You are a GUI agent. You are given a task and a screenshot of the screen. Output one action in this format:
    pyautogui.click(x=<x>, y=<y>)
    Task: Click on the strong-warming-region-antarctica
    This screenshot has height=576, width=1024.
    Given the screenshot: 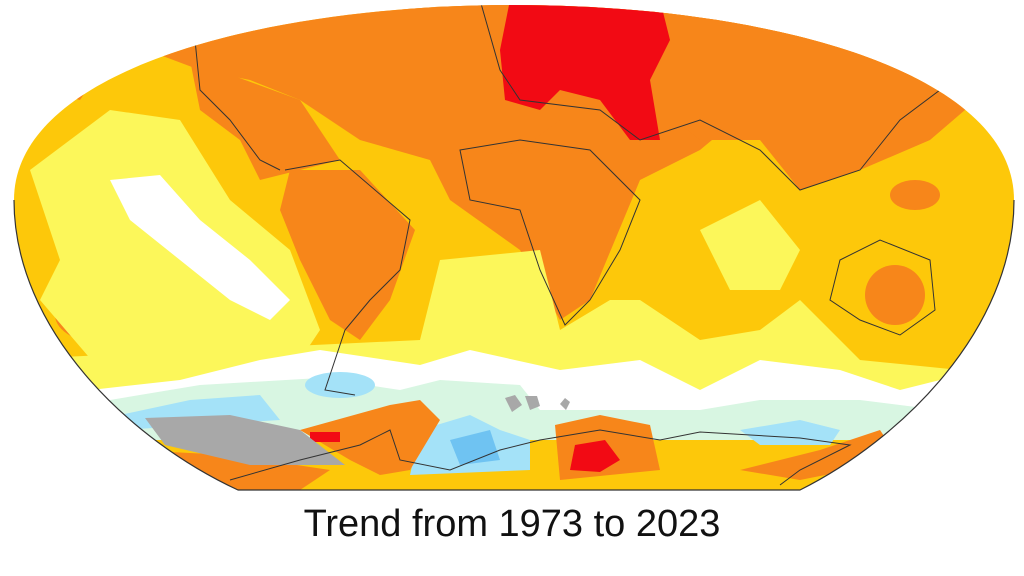 What is the action you would take?
    pyautogui.click(x=595, y=456)
    